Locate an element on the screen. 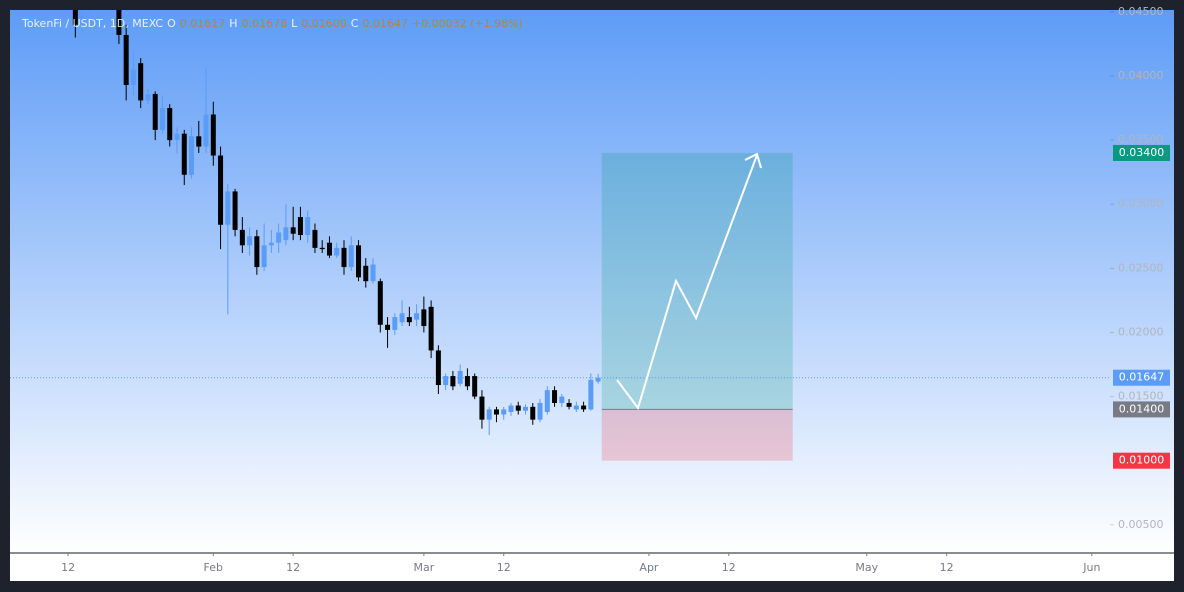 The image size is (1184, 592). ohlc-label: L is located at coordinates (294, 23).